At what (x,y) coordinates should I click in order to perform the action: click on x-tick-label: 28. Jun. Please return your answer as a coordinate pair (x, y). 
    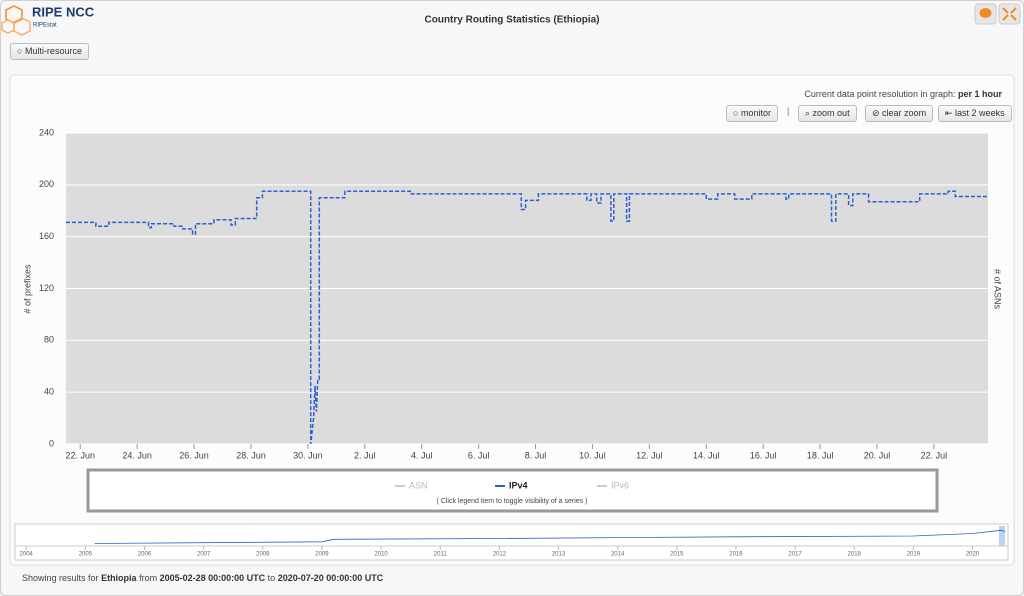
    Looking at the image, I should click on (251, 455).